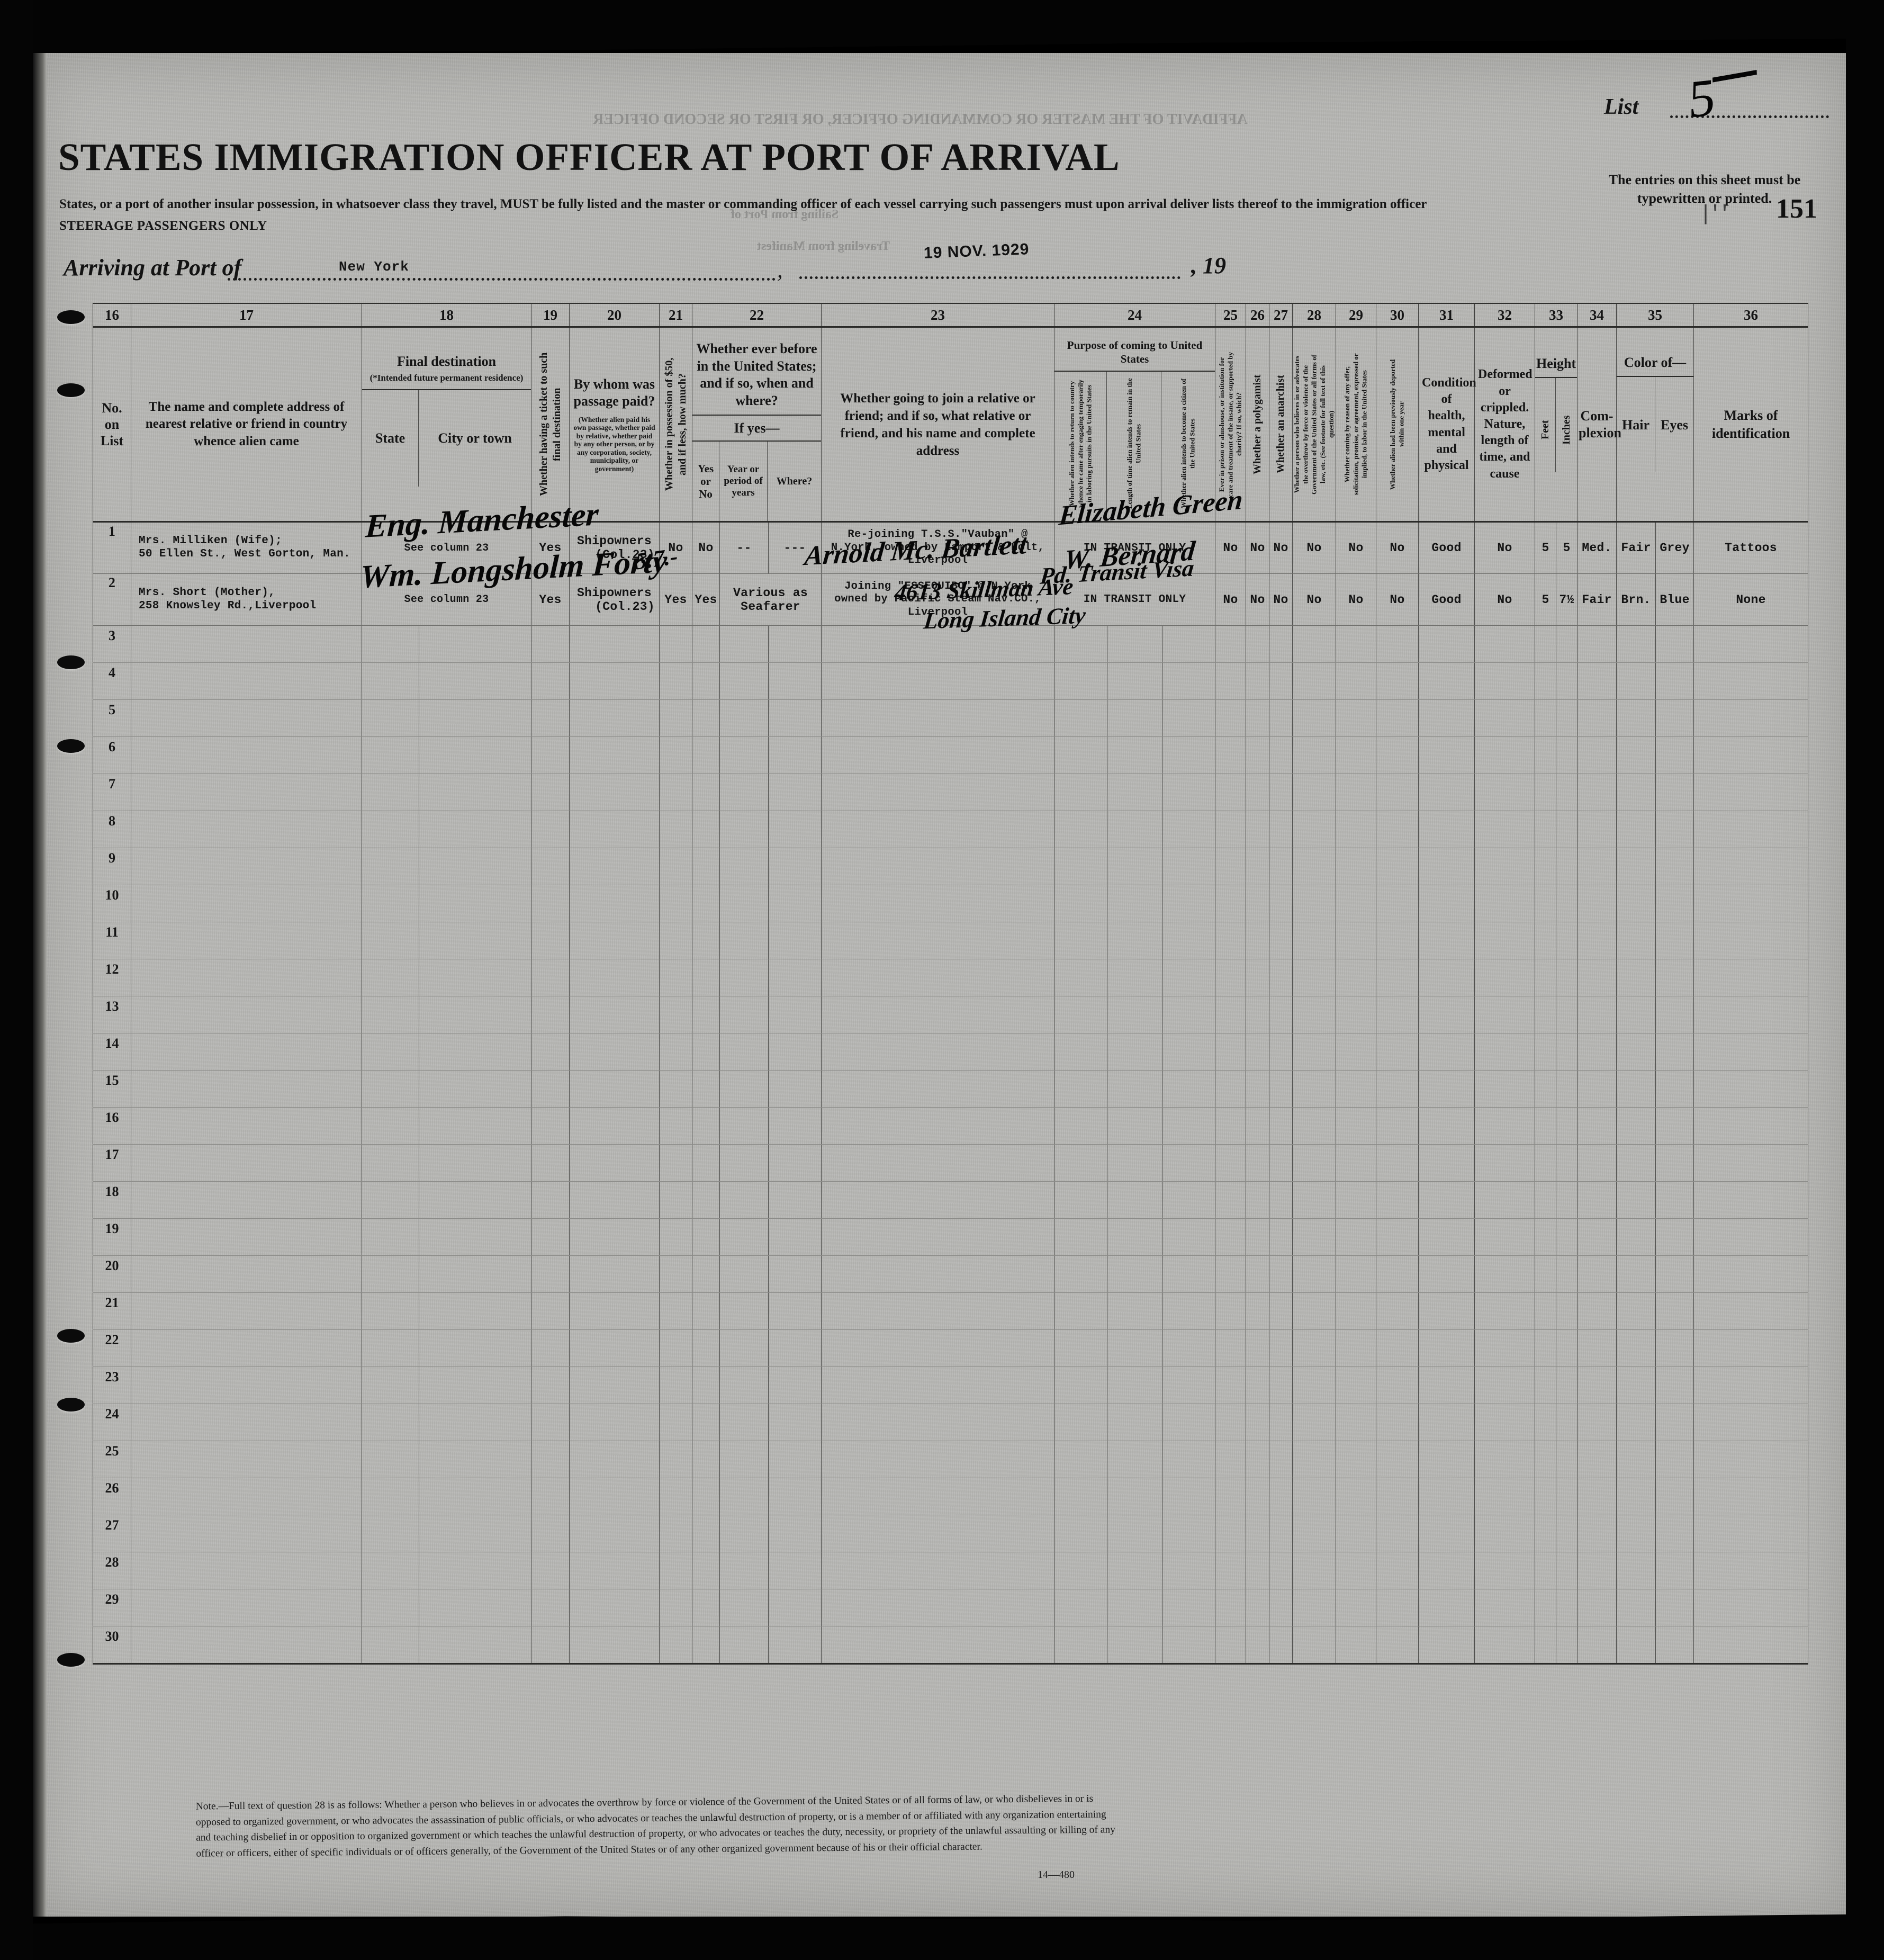  Describe the element at coordinates (771, 607) in the screenshot. I see `before-where: Seafarer` at that location.